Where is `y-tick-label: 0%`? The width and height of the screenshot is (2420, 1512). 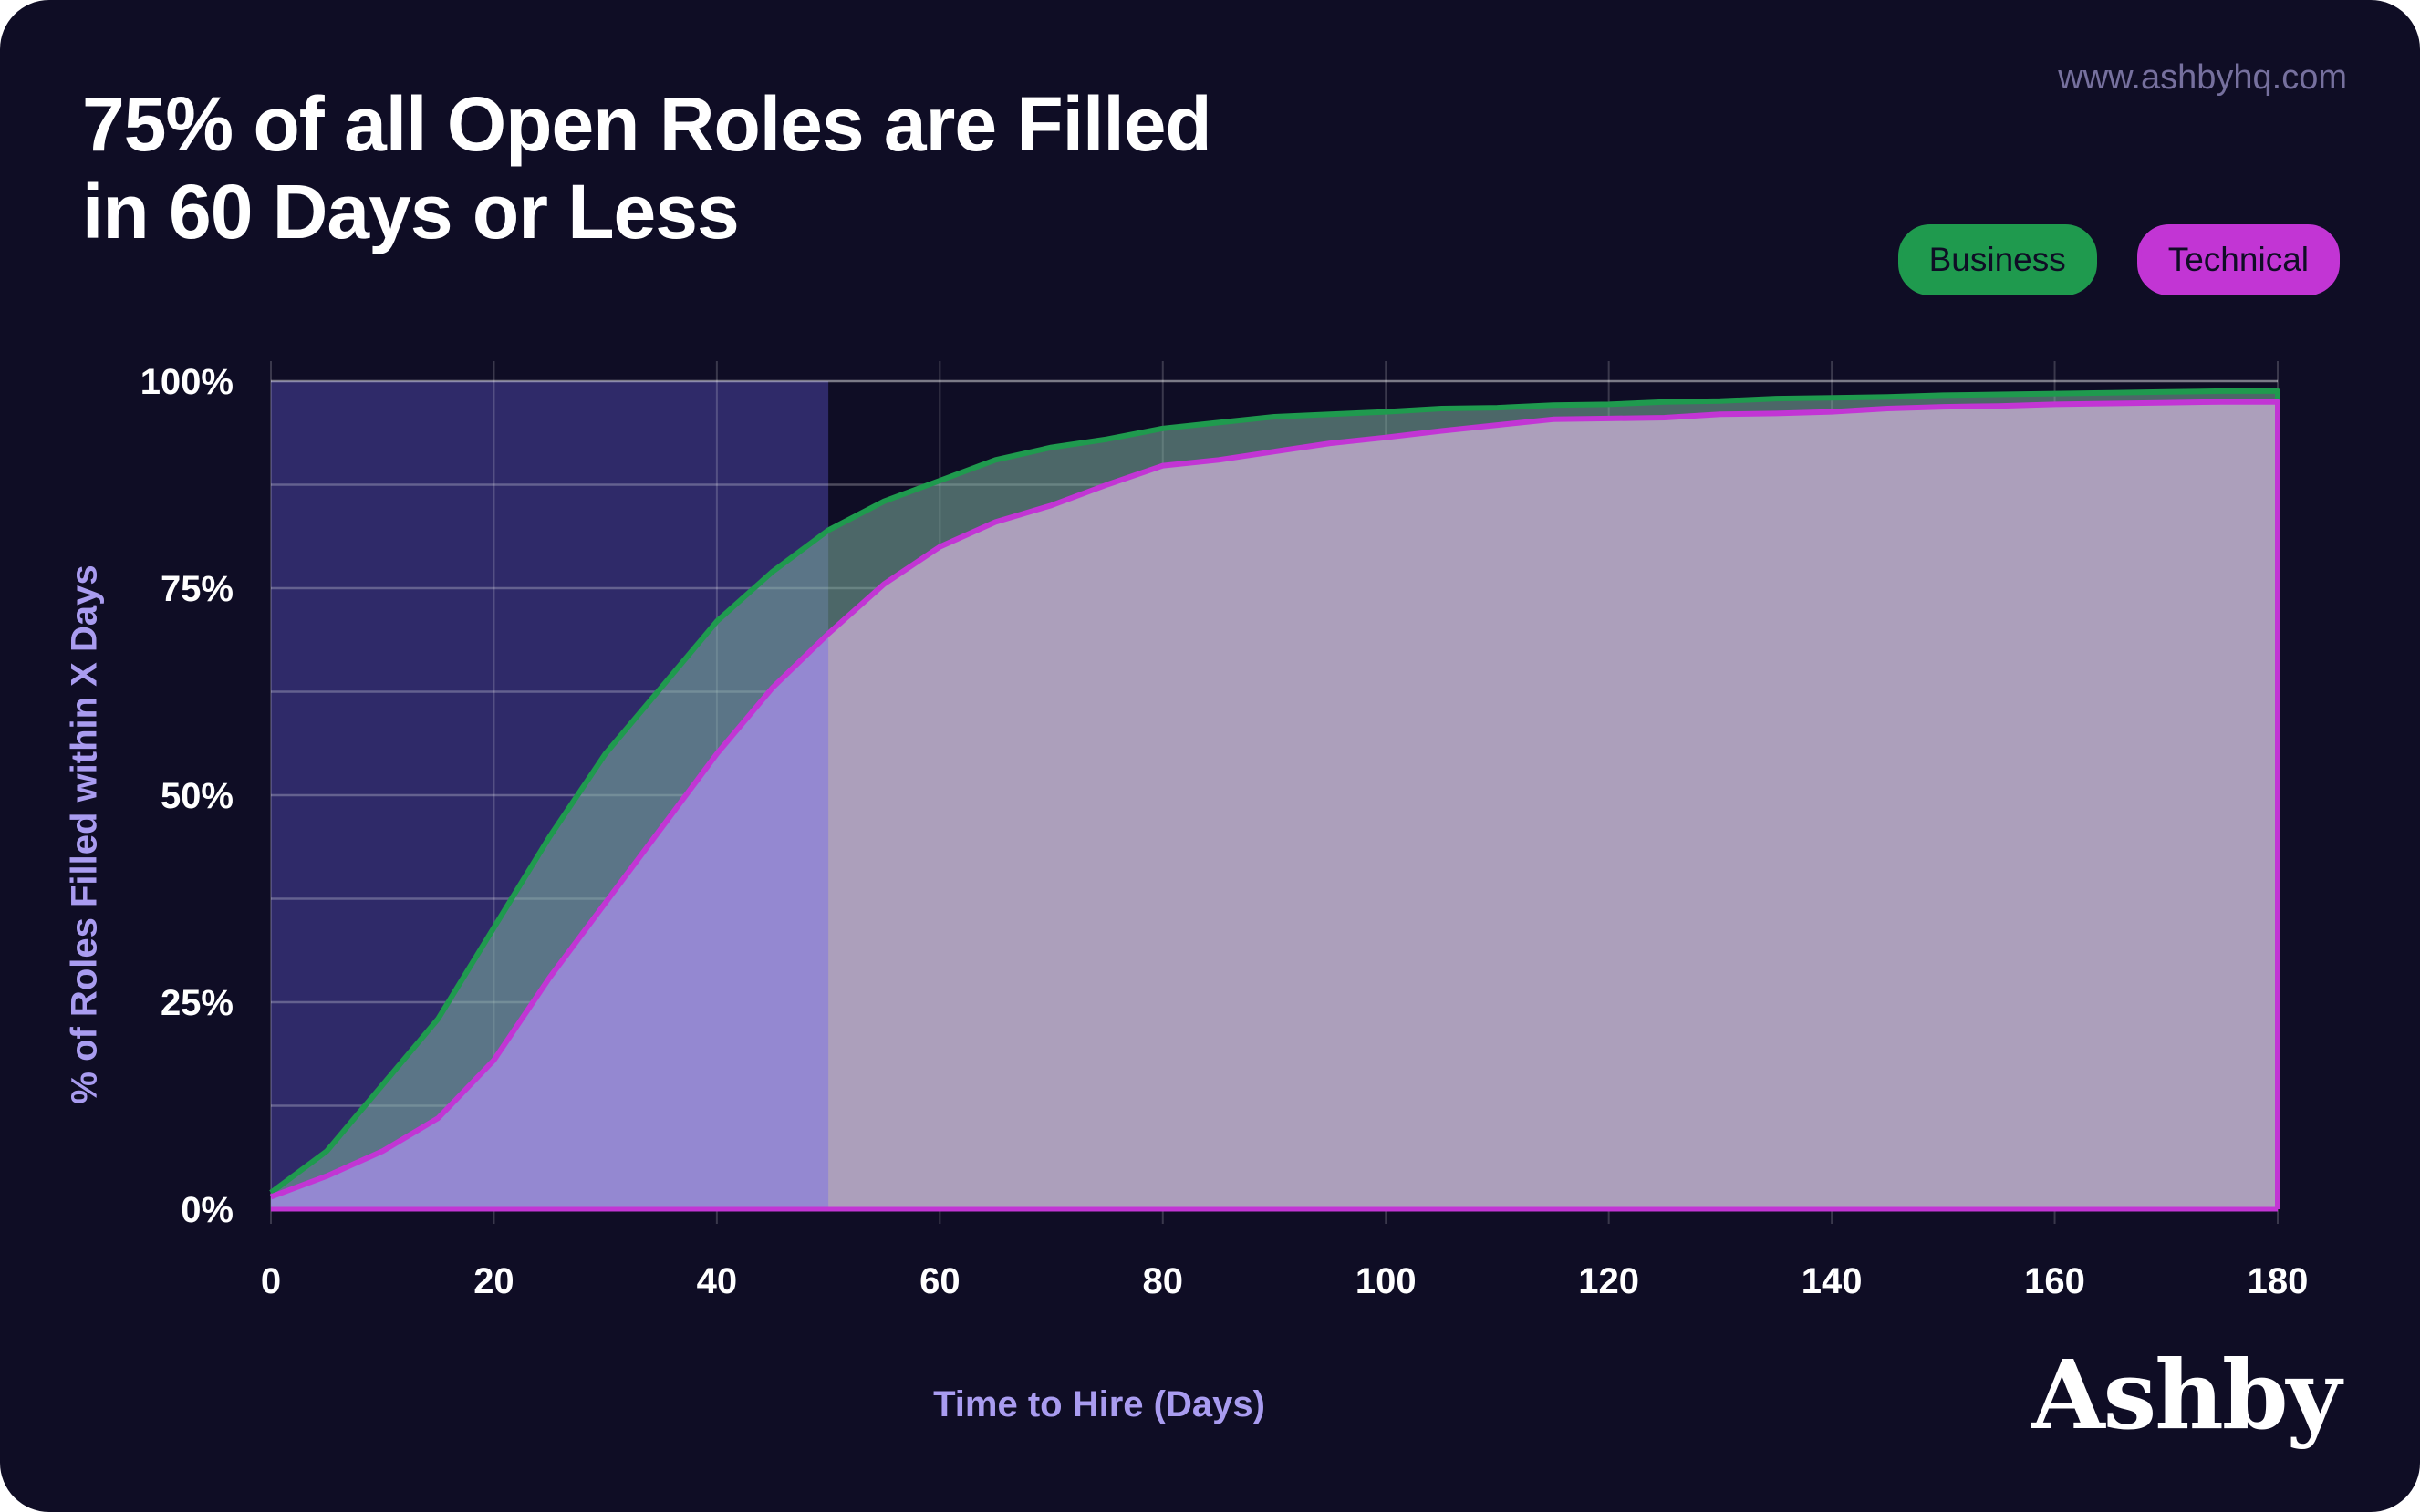
y-tick-label: 0% is located at coordinates (207, 1210).